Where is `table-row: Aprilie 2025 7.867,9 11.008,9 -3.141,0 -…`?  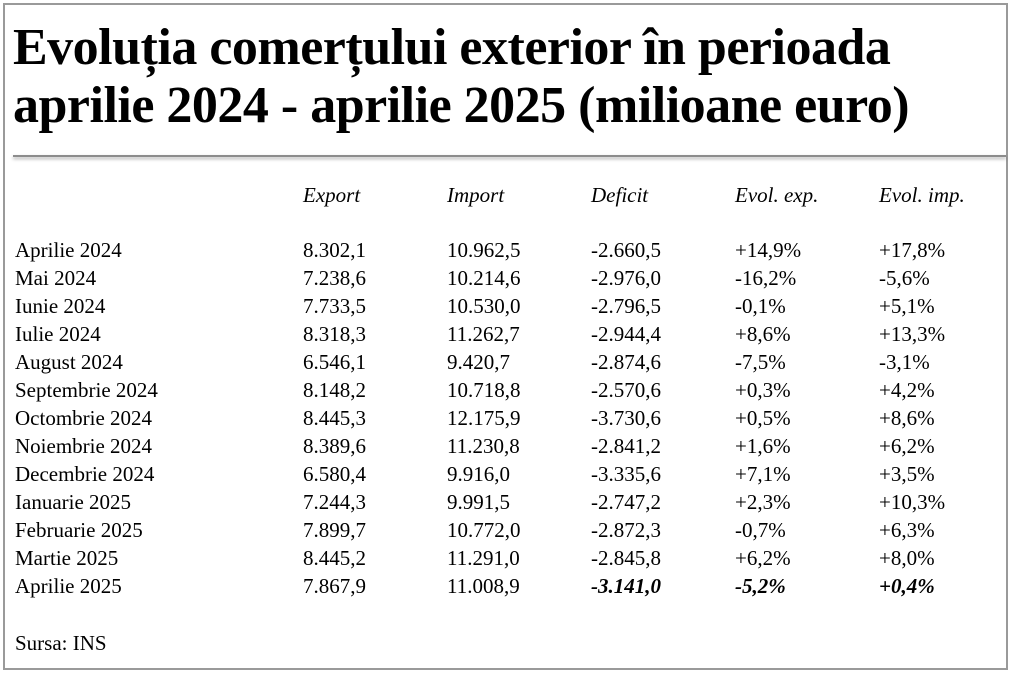
table-row: Aprilie 2025 7.867,9 11.008,9 -3.141,0 -… is located at coordinates (510, 586).